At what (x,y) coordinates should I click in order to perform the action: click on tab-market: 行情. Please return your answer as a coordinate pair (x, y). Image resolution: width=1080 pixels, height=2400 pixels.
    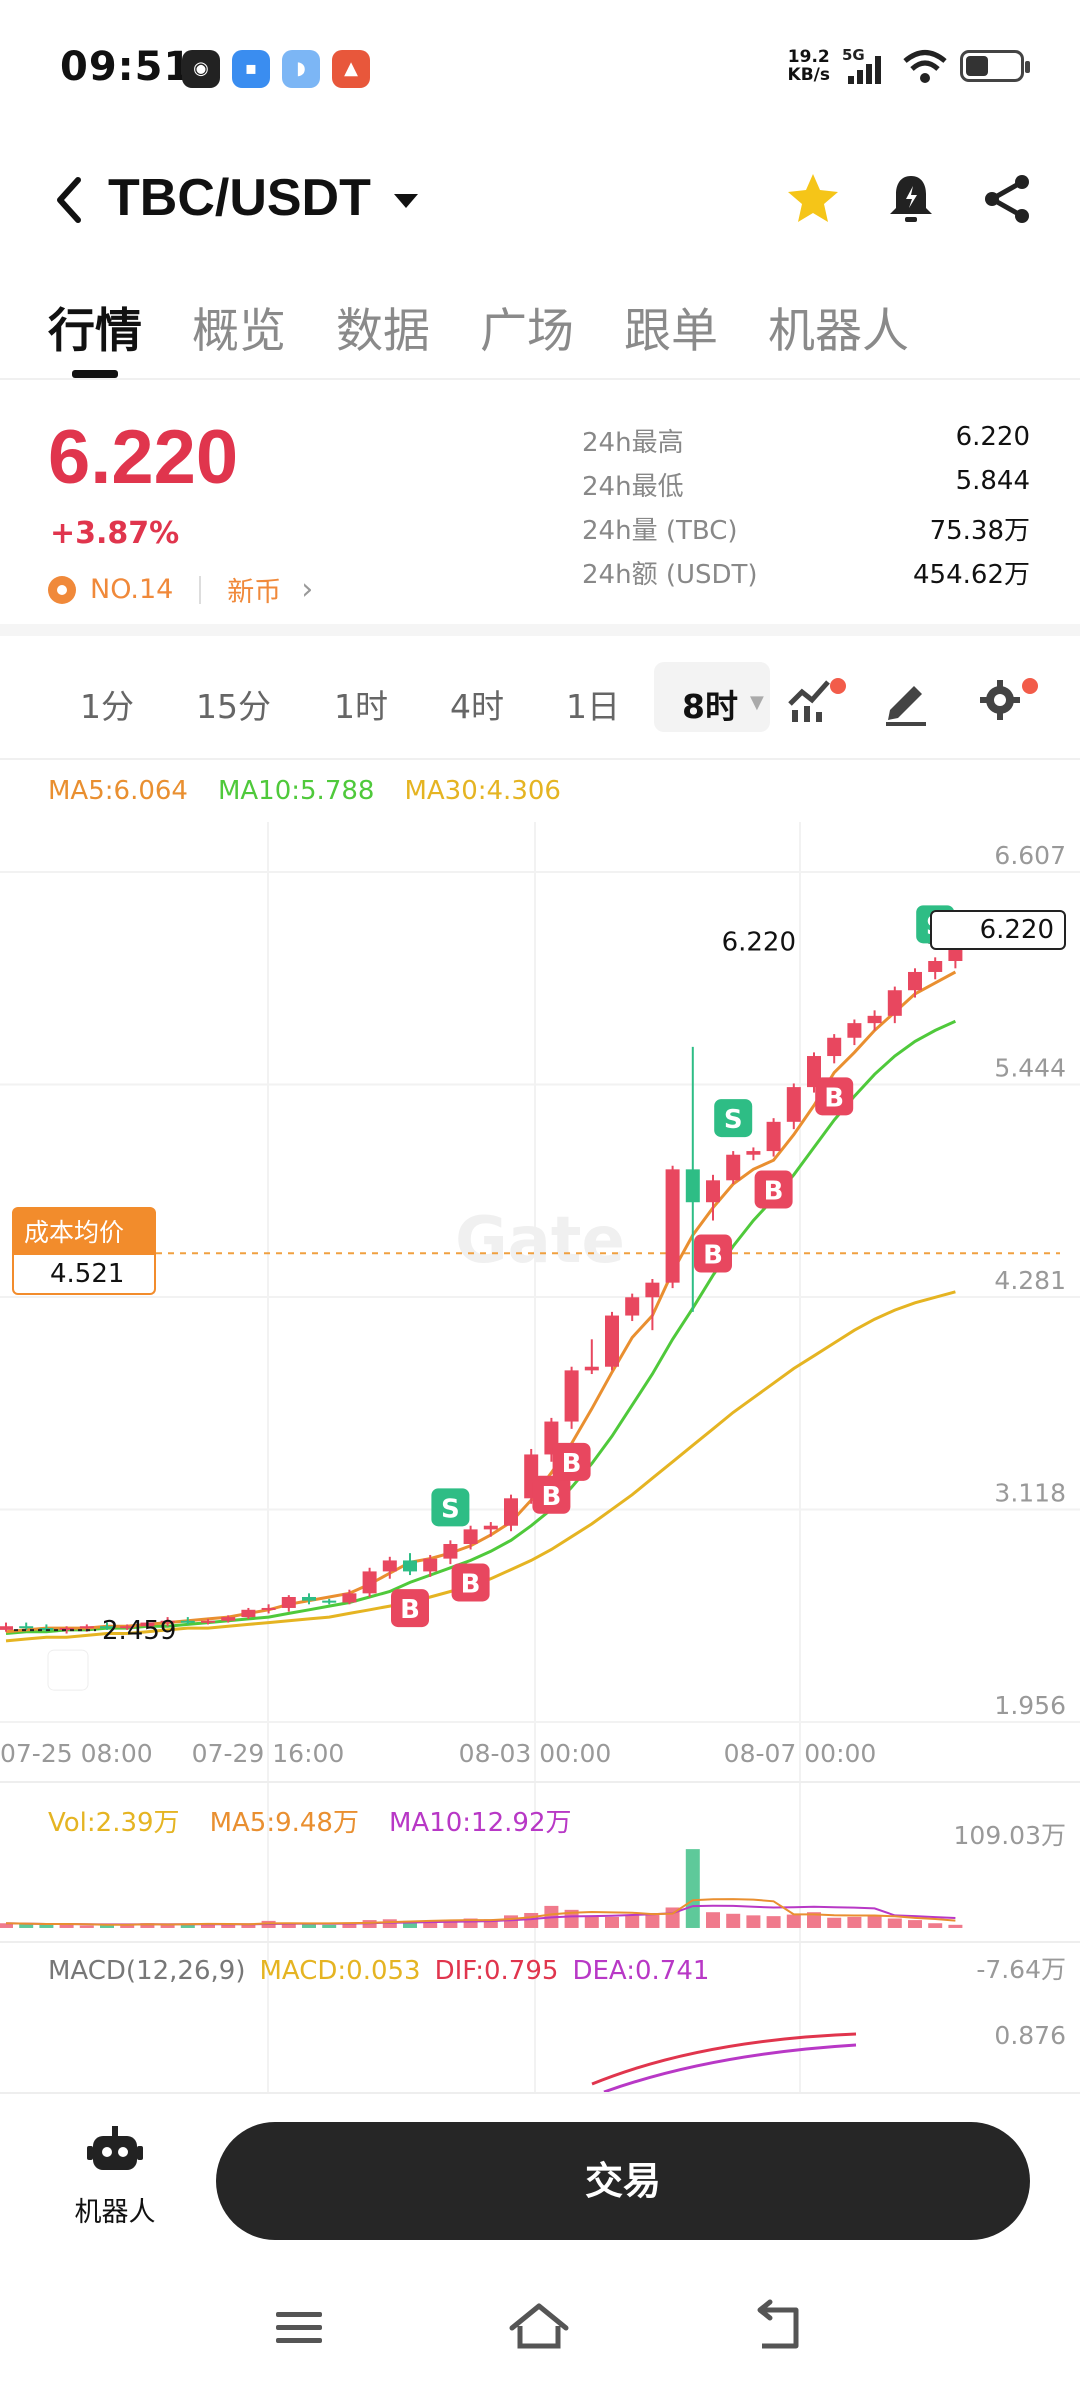
    Looking at the image, I should click on (95, 331).